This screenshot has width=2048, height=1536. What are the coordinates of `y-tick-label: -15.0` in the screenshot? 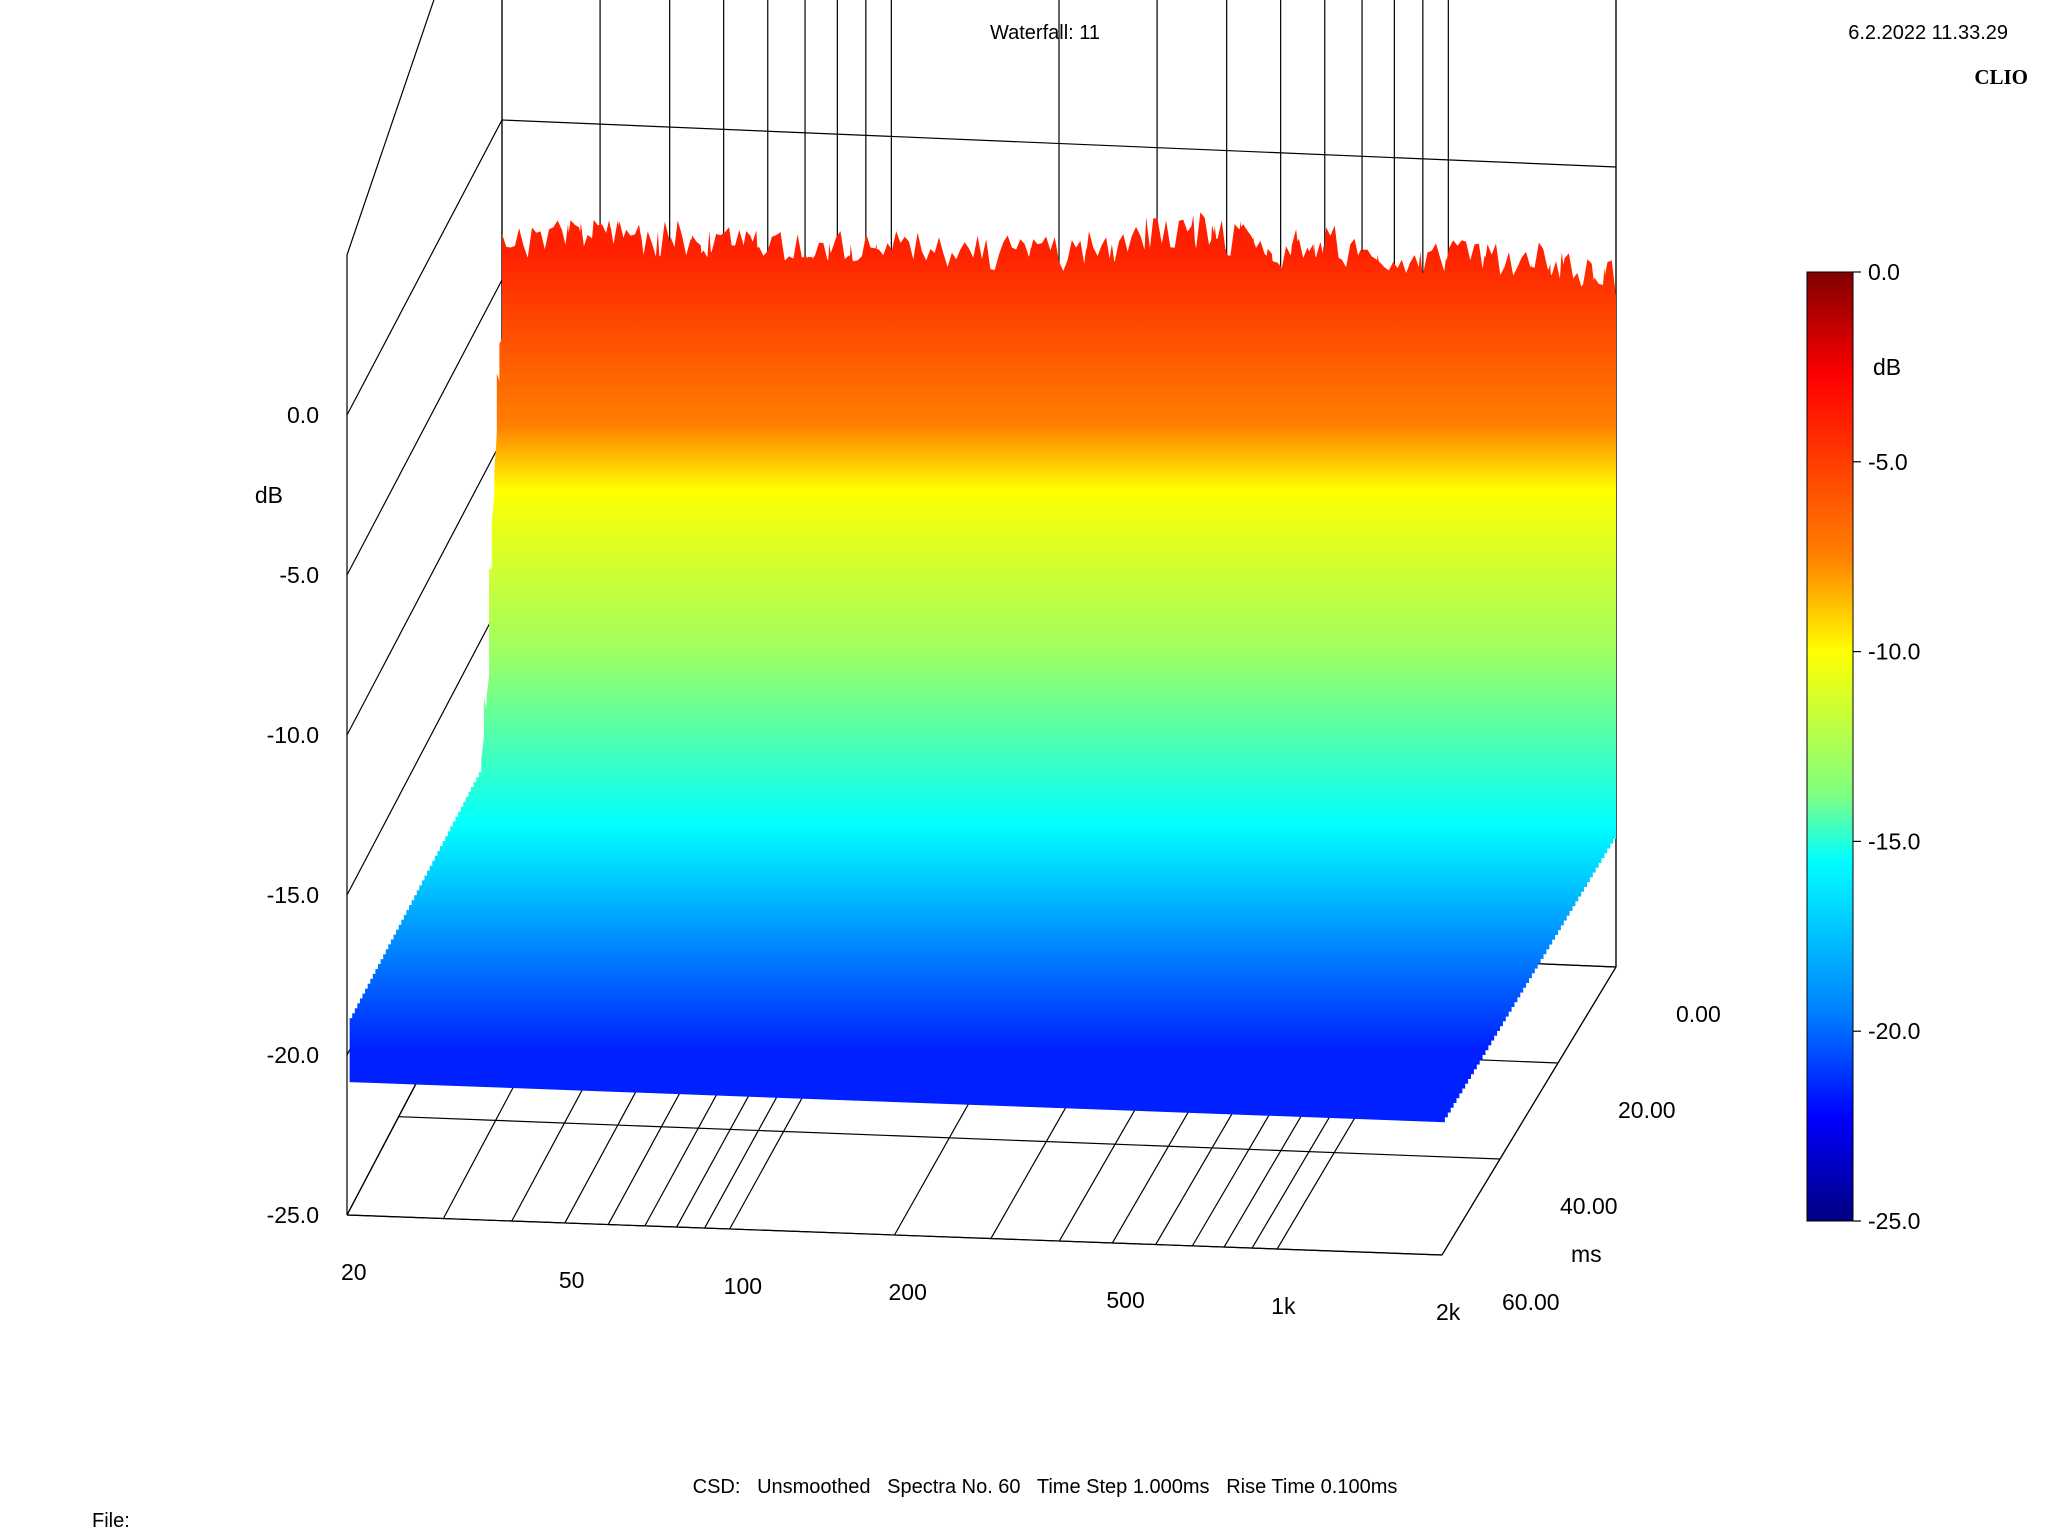 It's located at (293, 895).